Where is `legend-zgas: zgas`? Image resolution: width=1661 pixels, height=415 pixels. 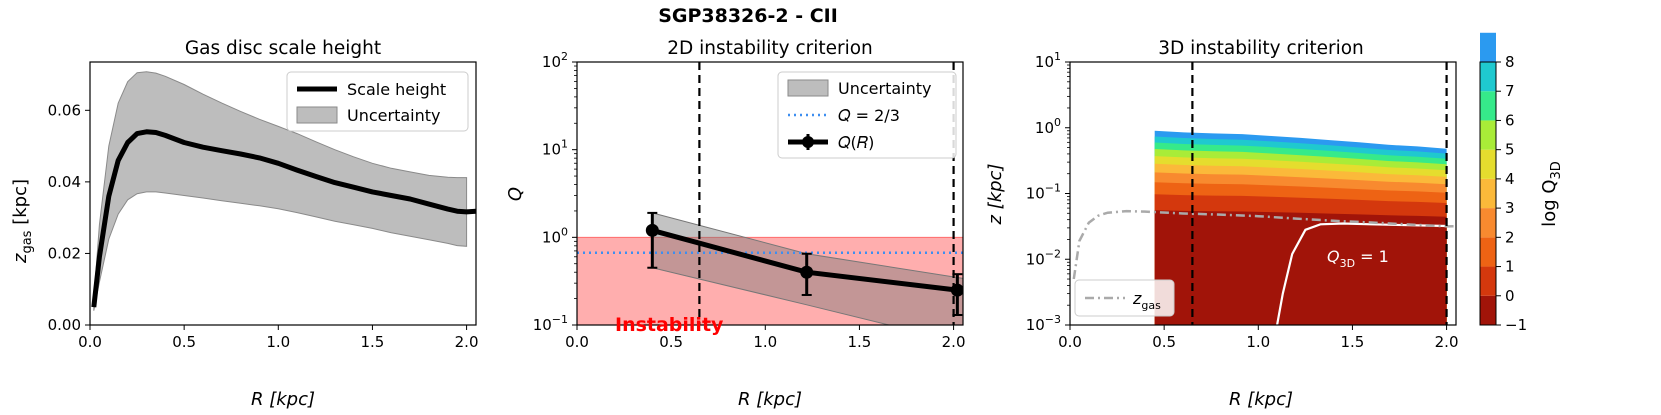 legend-zgas: zgas is located at coordinates (1146, 300).